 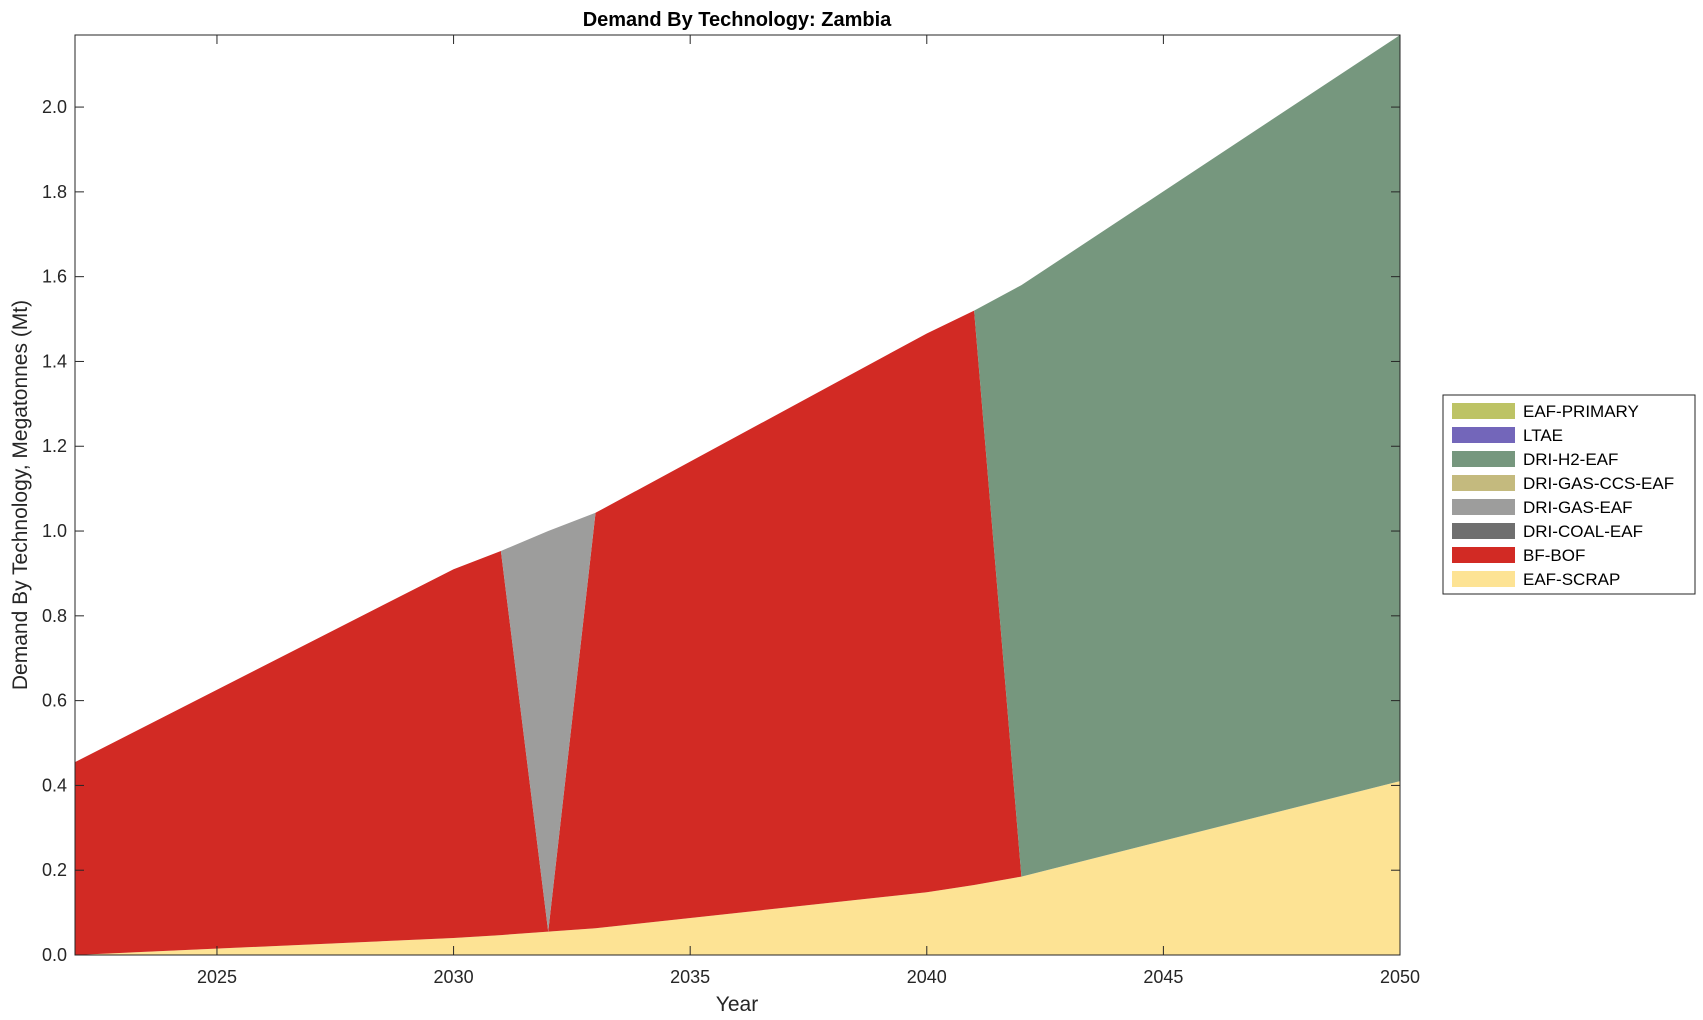 I want to click on legend-label: DRI-H2-EAF, so click(x=1570, y=459).